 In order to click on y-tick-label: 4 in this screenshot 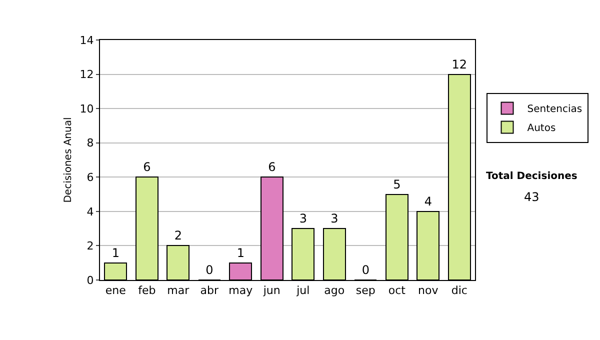, I will do `click(90, 211)`.